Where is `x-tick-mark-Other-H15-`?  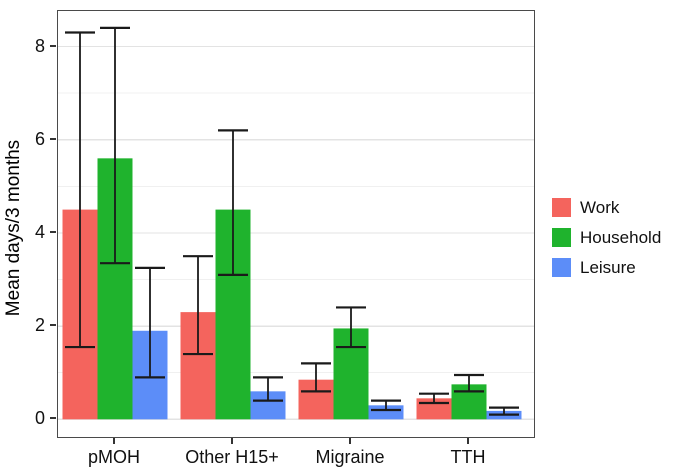
x-tick-mark-Other-H15- is located at coordinates (232, 441).